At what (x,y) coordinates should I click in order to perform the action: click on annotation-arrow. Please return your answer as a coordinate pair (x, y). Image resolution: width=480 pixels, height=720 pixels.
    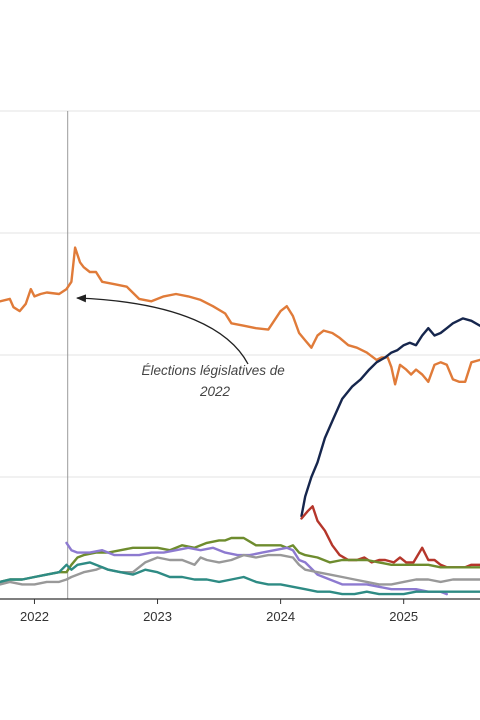
    Looking at the image, I should click on (162, 329).